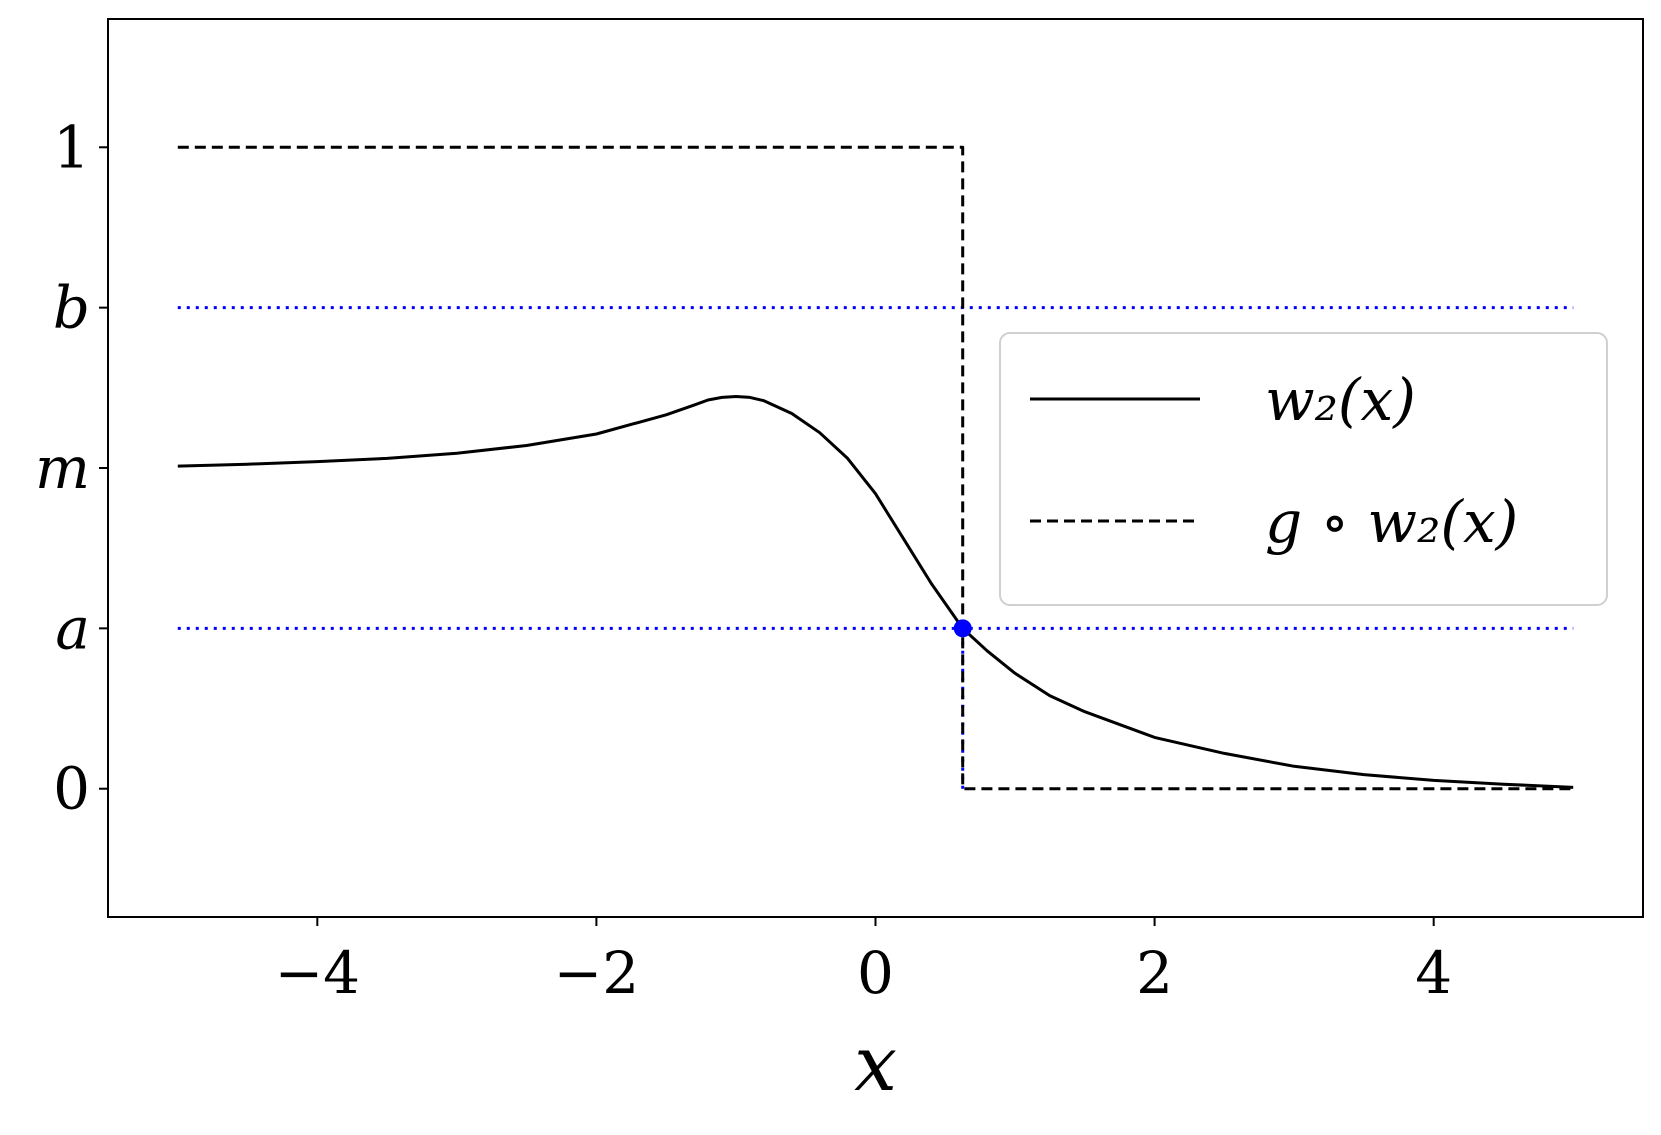 The image size is (1661, 1135). What do you see at coordinates (875, 973) in the screenshot?
I see `x-tick-label-2: 0` at bounding box center [875, 973].